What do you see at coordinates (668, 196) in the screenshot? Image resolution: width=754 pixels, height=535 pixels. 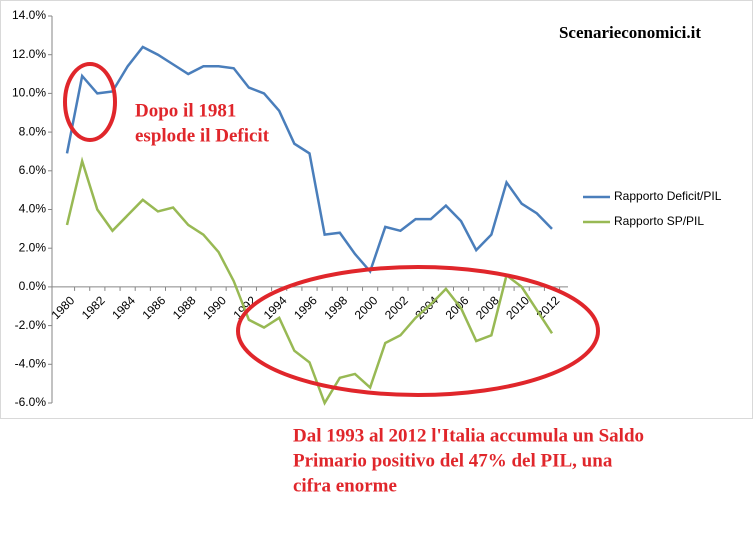 I see `legend-label: Rapporto Deficit/PIL` at bounding box center [668, 196].